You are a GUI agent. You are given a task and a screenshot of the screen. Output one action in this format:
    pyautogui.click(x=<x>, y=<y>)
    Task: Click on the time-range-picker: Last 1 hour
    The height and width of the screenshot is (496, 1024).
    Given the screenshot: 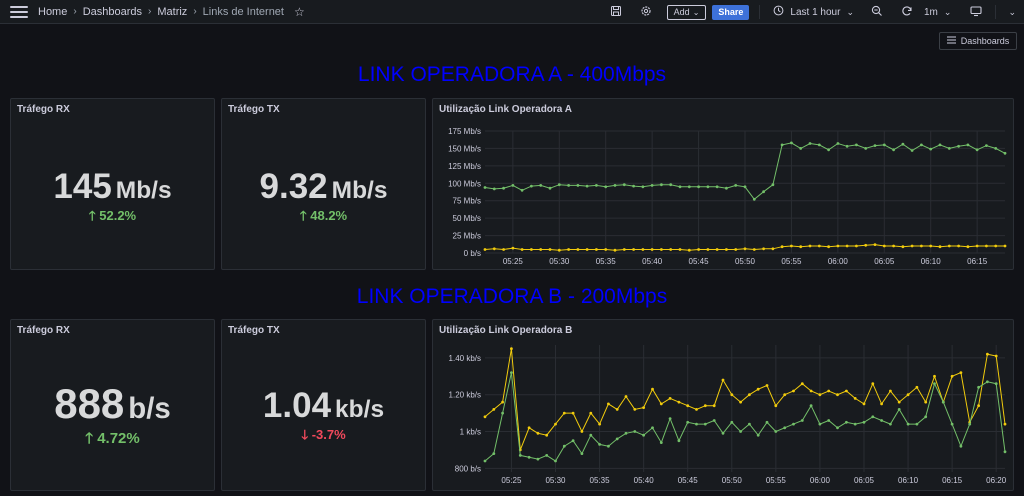 What is the action you would take?
    pyautogui.click(x=815, y=12)
    